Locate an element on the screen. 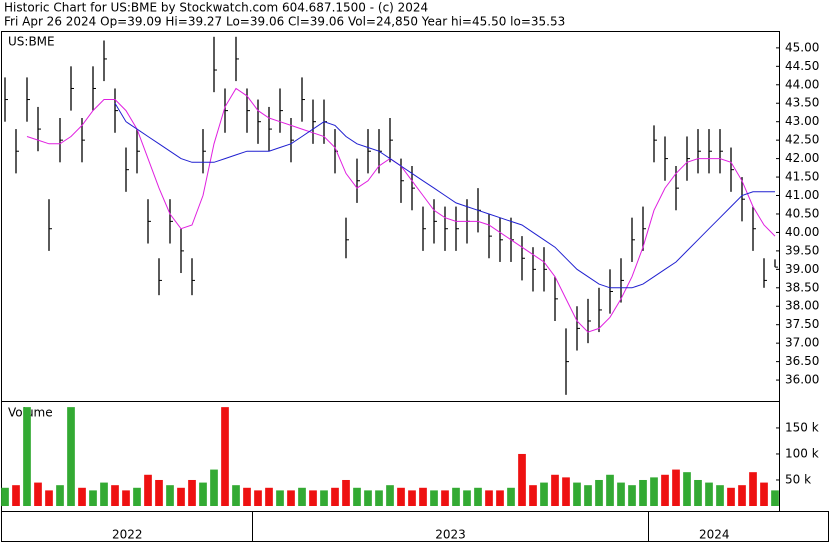 The width and height of the screenshot is (830, 543). y-tick-label: 43.00 is located at coordinates (802, 121).